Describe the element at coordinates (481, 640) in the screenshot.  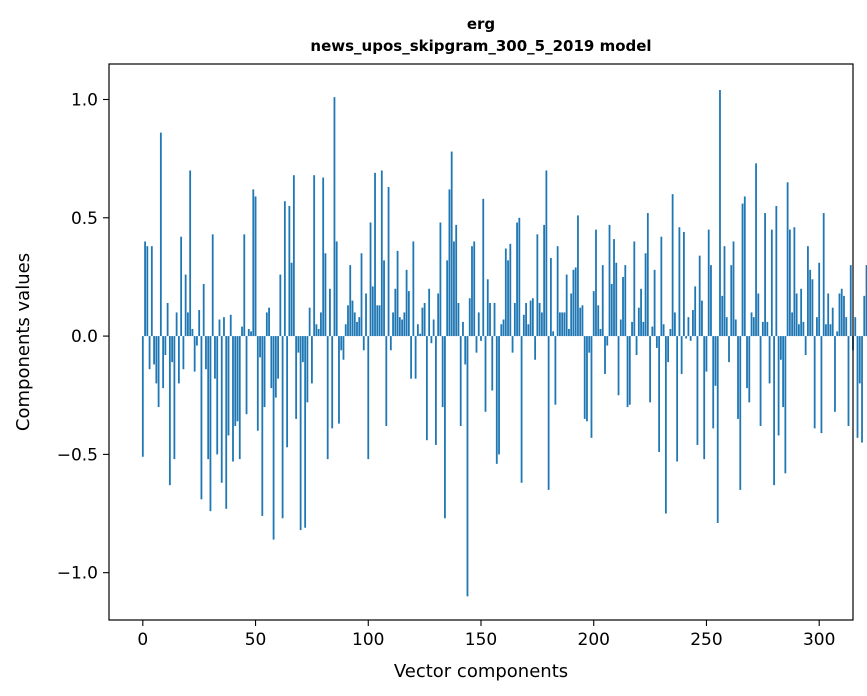
I see `x-tick-label: 150` at that location.